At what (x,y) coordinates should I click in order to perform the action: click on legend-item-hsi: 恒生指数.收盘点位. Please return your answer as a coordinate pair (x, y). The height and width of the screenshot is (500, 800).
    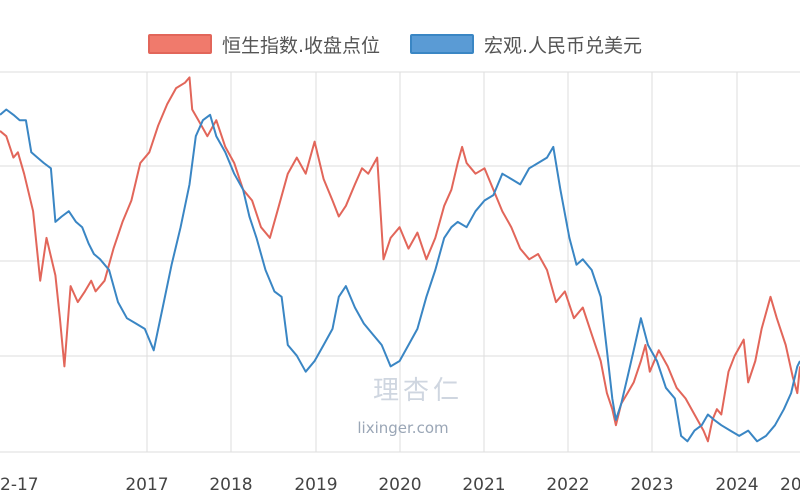
    Looking at the image, I should click on (264, 44).